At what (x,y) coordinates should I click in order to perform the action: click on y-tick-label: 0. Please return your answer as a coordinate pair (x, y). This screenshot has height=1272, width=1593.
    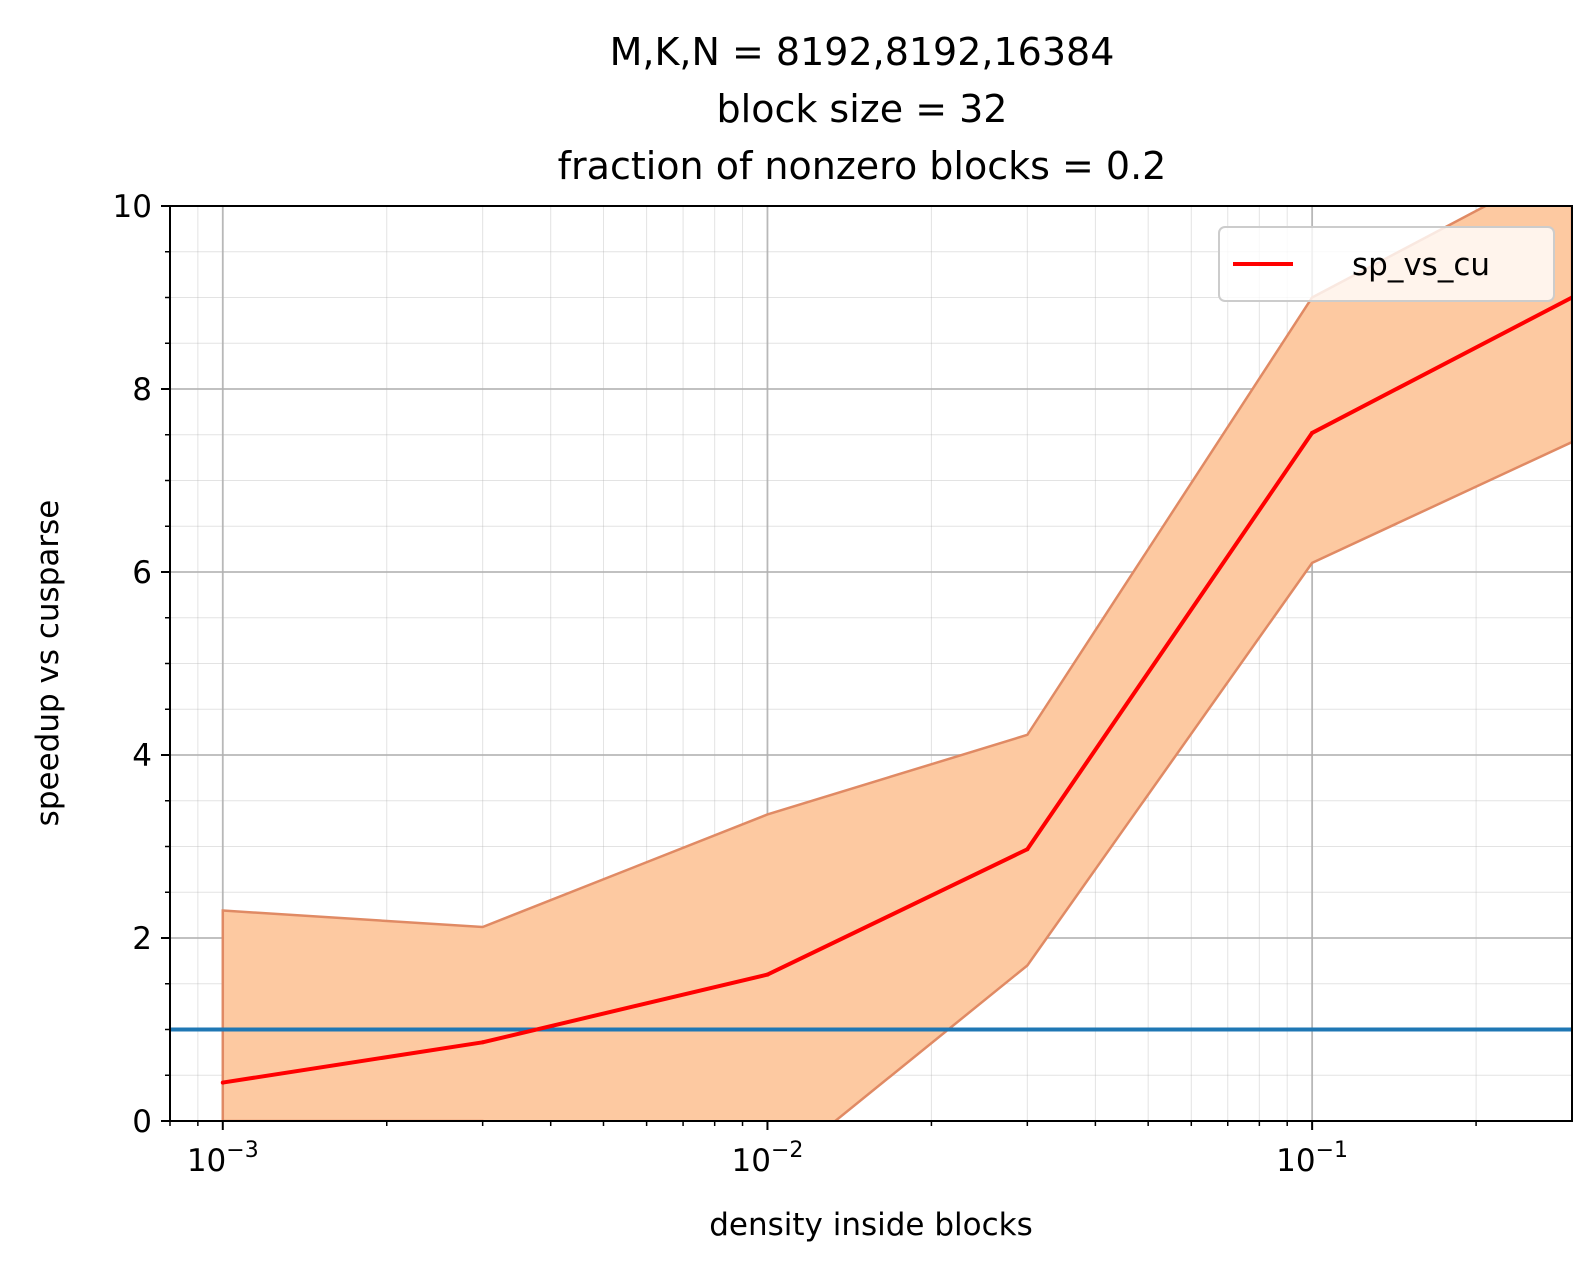
    Looking at the image, I should click on (142, 1122).